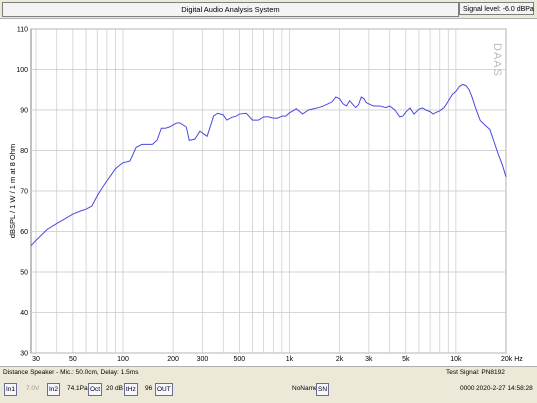 This screenshot has height=403, width=537. What do you see at coordinates (24, 313) in the screenshot?
I see `y-tick-label: 40` at bounding box center [24, 313].